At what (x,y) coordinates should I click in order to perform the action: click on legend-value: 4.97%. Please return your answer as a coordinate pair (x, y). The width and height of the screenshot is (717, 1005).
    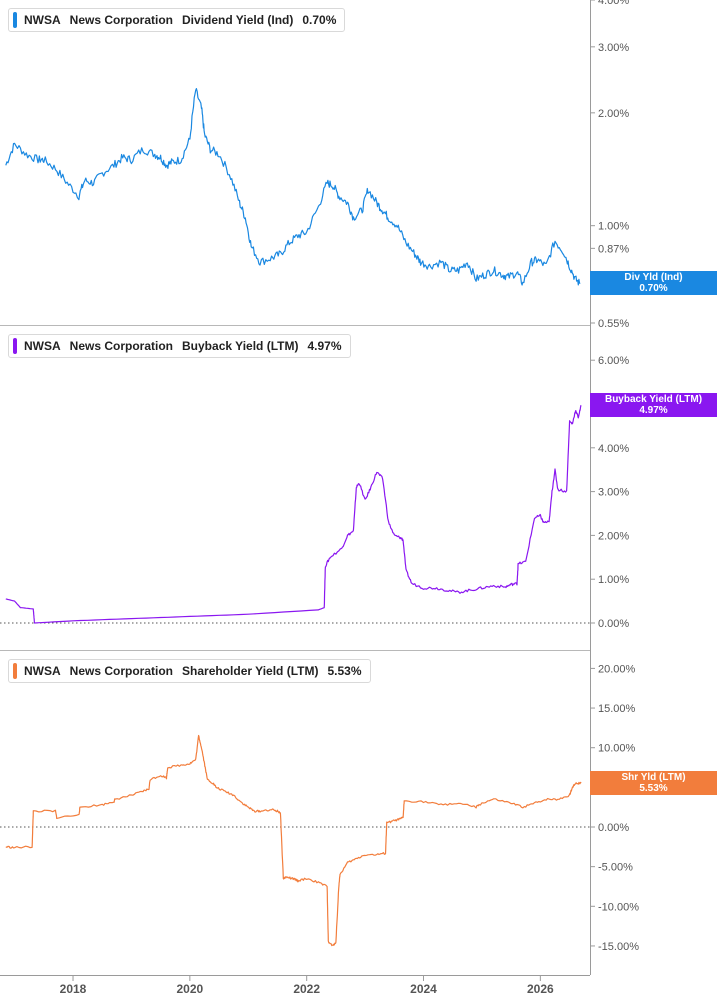
    Looking at the image, I should click on (324, 346).